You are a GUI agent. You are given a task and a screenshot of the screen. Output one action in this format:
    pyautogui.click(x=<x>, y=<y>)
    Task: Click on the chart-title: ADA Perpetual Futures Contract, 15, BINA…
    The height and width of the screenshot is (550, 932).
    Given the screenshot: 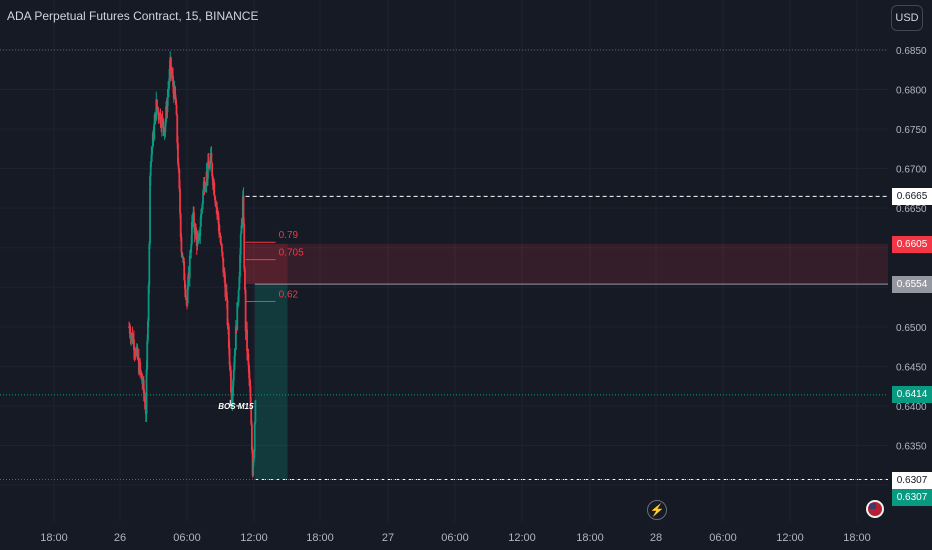 What is the action you would take?
    pyautogui.click(x=133, y=16)
    